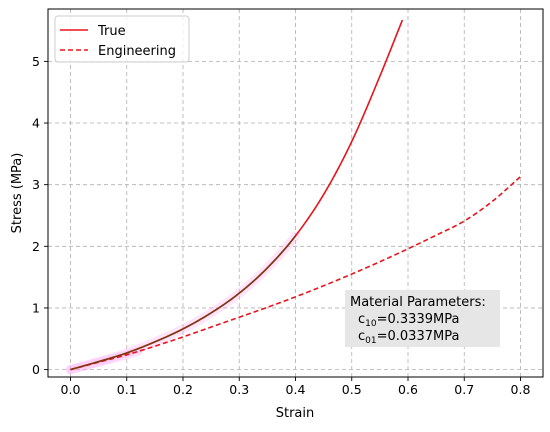 The image size is (550, 432). I want to click on y-tick-label: 3, so click(36, 184).